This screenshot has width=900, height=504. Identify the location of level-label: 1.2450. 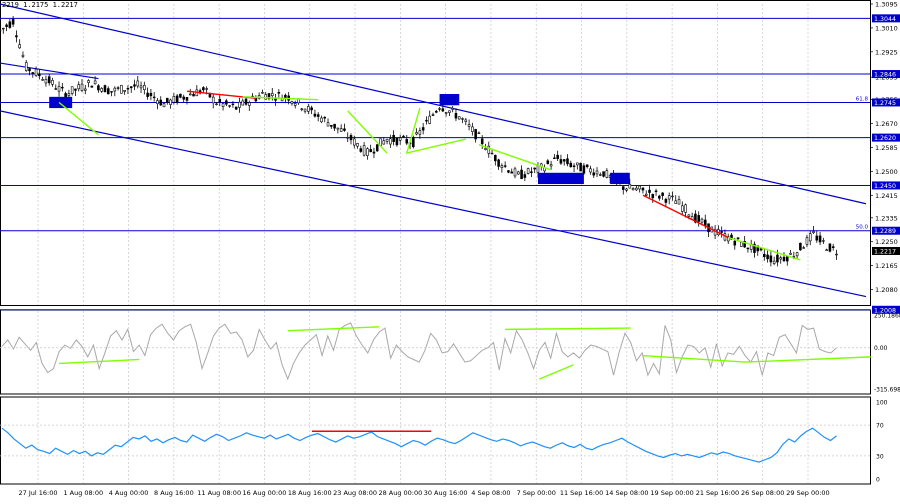
(885, 186).